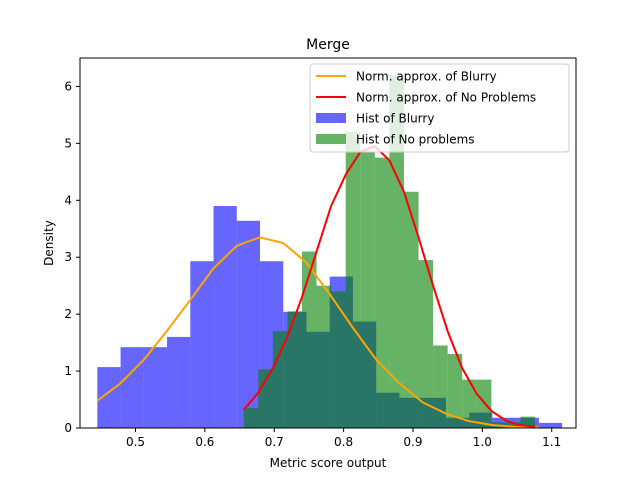 Image resolution: width=640 pixels, height=480 pixels. What do you see at coordinates (328, 463) in the screenshot?
I see `x-axis-label: Metric score output` at bounding box center [328, 463].